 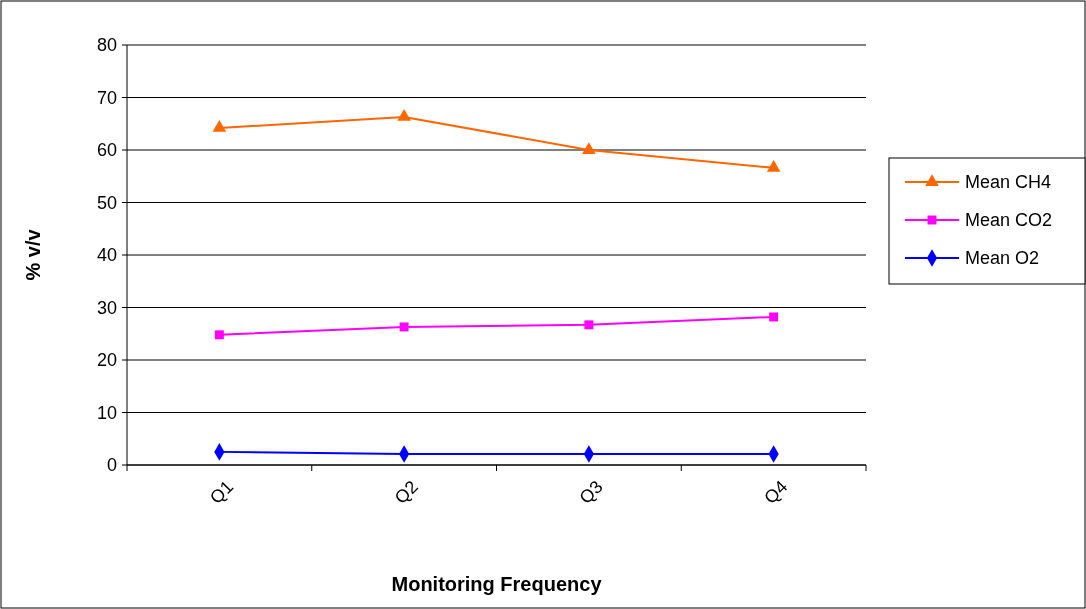 What do you see at coordinates (1008, 182) in the screenshot?
I see `legend-label: Mean CH4` at bounding box center [1008, 182].